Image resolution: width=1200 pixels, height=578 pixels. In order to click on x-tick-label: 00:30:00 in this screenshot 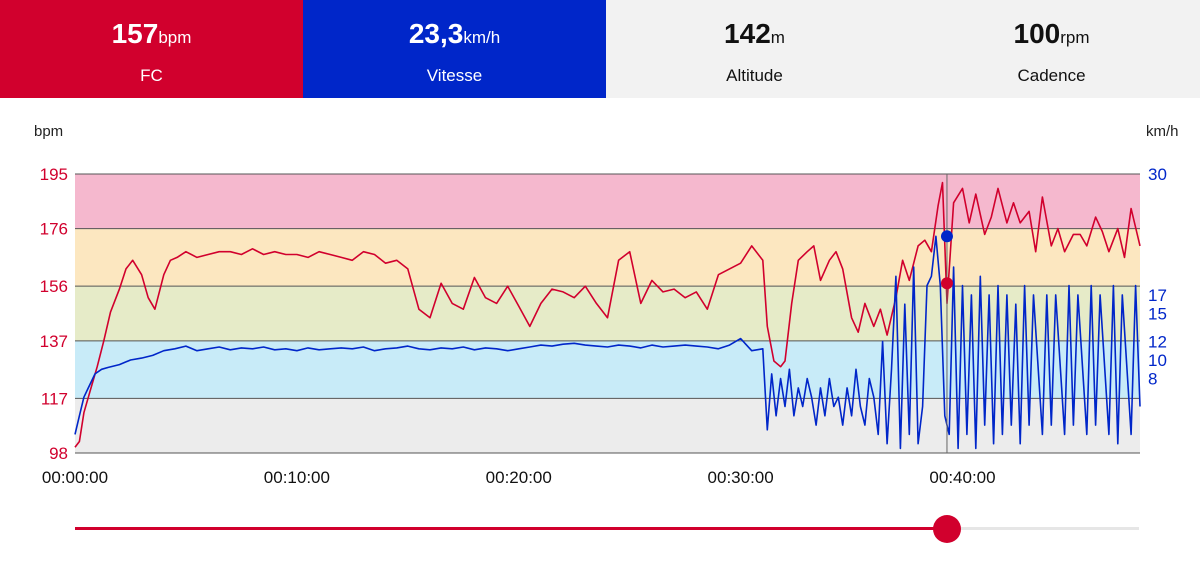, I will do `click(741, 477)`.